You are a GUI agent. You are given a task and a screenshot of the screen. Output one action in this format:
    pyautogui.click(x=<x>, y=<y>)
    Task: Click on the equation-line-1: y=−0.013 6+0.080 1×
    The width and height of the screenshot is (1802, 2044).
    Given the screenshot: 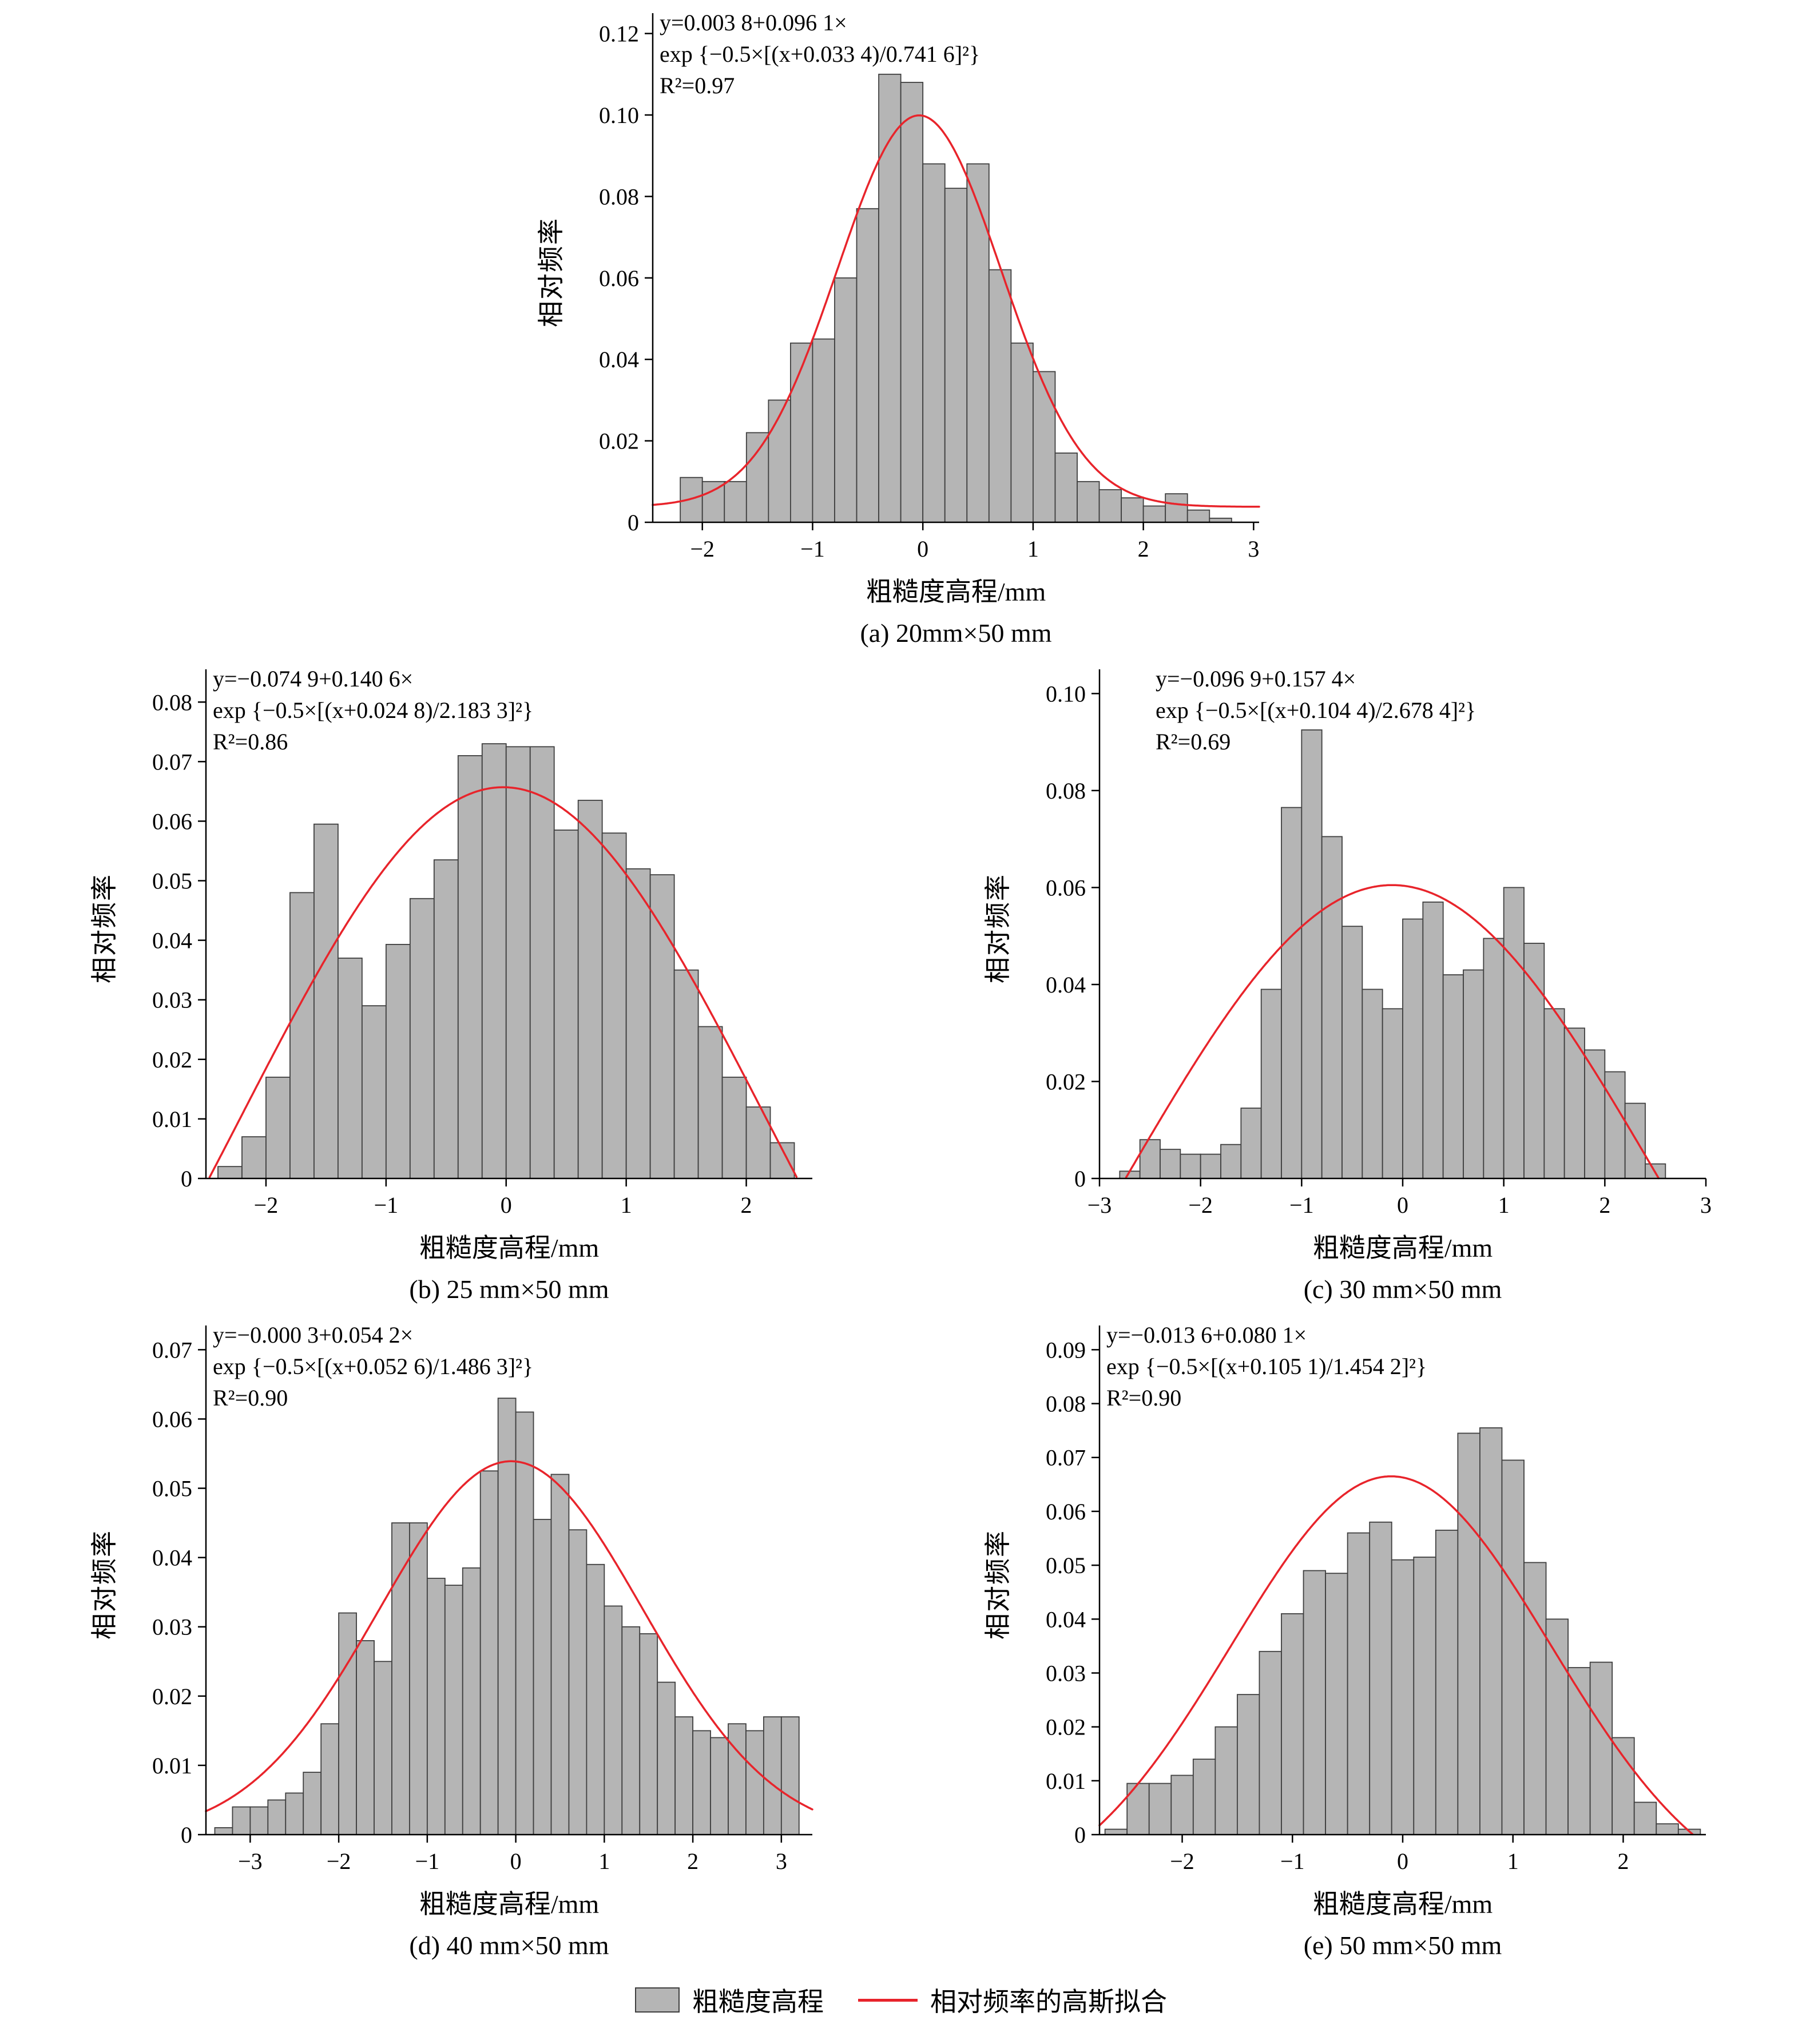 What is the action you would take?
    pyautogui.click(x=1206, y=1335)
    